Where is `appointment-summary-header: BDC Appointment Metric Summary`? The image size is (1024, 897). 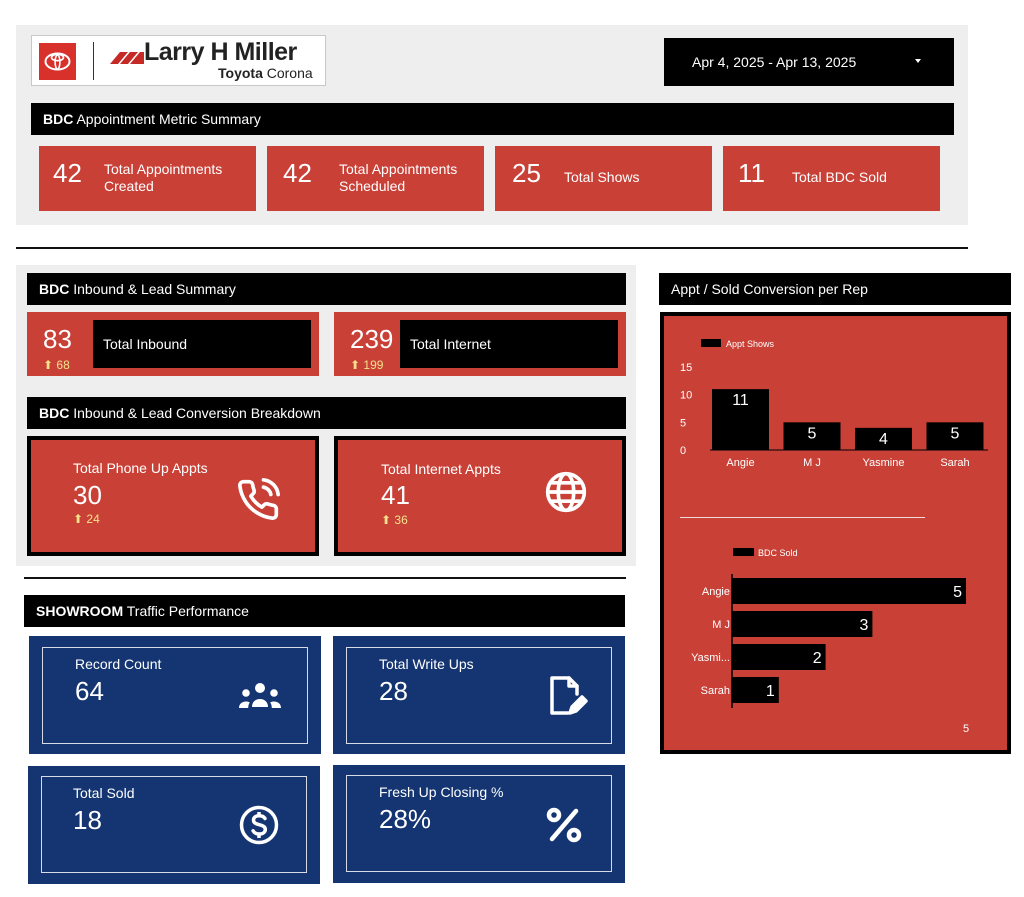 appointment-summary-header: BDC Appointment Metric Summary is located at coordinates (492, 119).